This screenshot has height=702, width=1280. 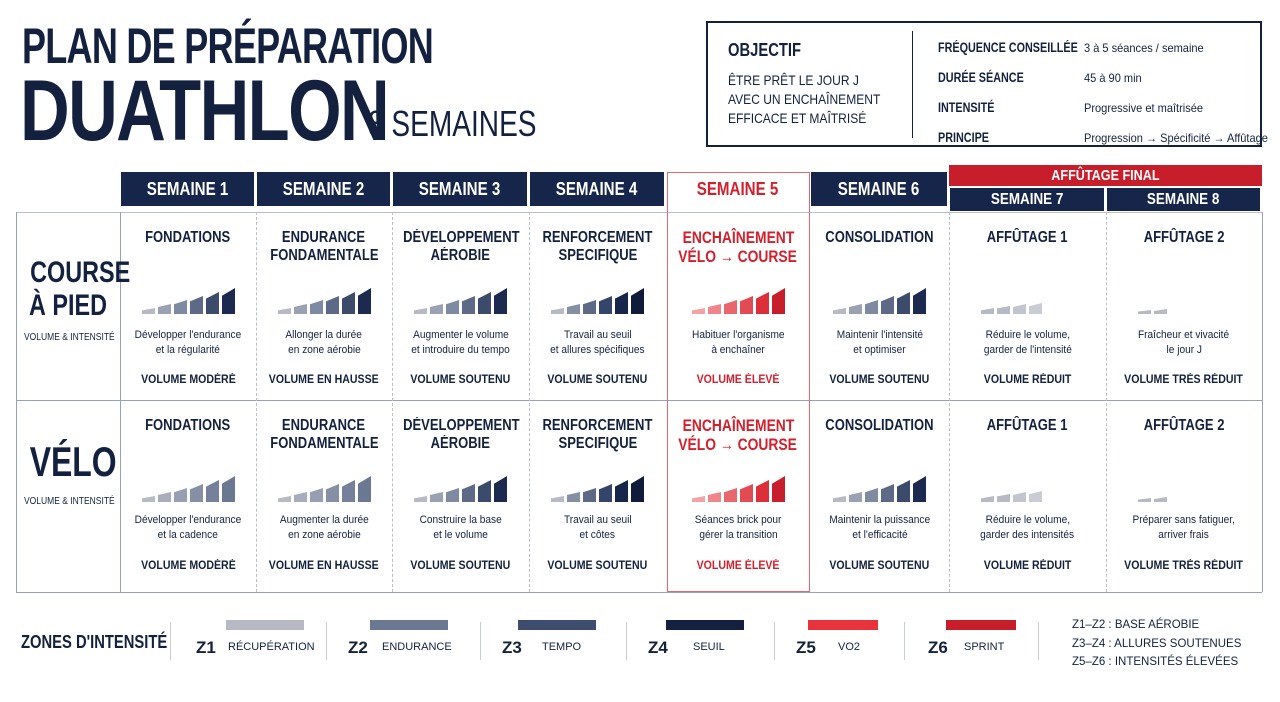 I want to click on row-label-cycling: VÉLO VOLUME & INTENSITÉ, so click(x=70, y=473).